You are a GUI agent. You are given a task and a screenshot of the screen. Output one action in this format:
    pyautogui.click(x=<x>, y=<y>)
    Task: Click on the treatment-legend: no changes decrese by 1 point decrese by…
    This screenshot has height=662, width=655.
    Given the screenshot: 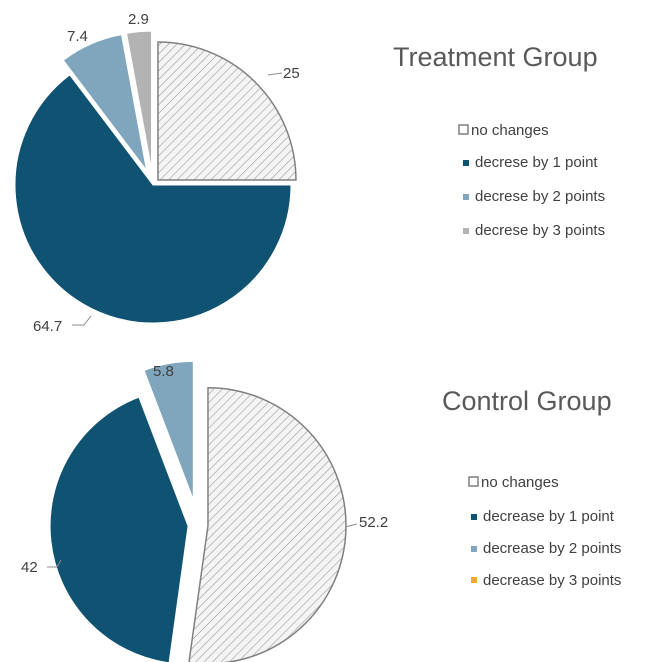 What is the action you would take?
    pyautogui.click(x=531, y=180)
    